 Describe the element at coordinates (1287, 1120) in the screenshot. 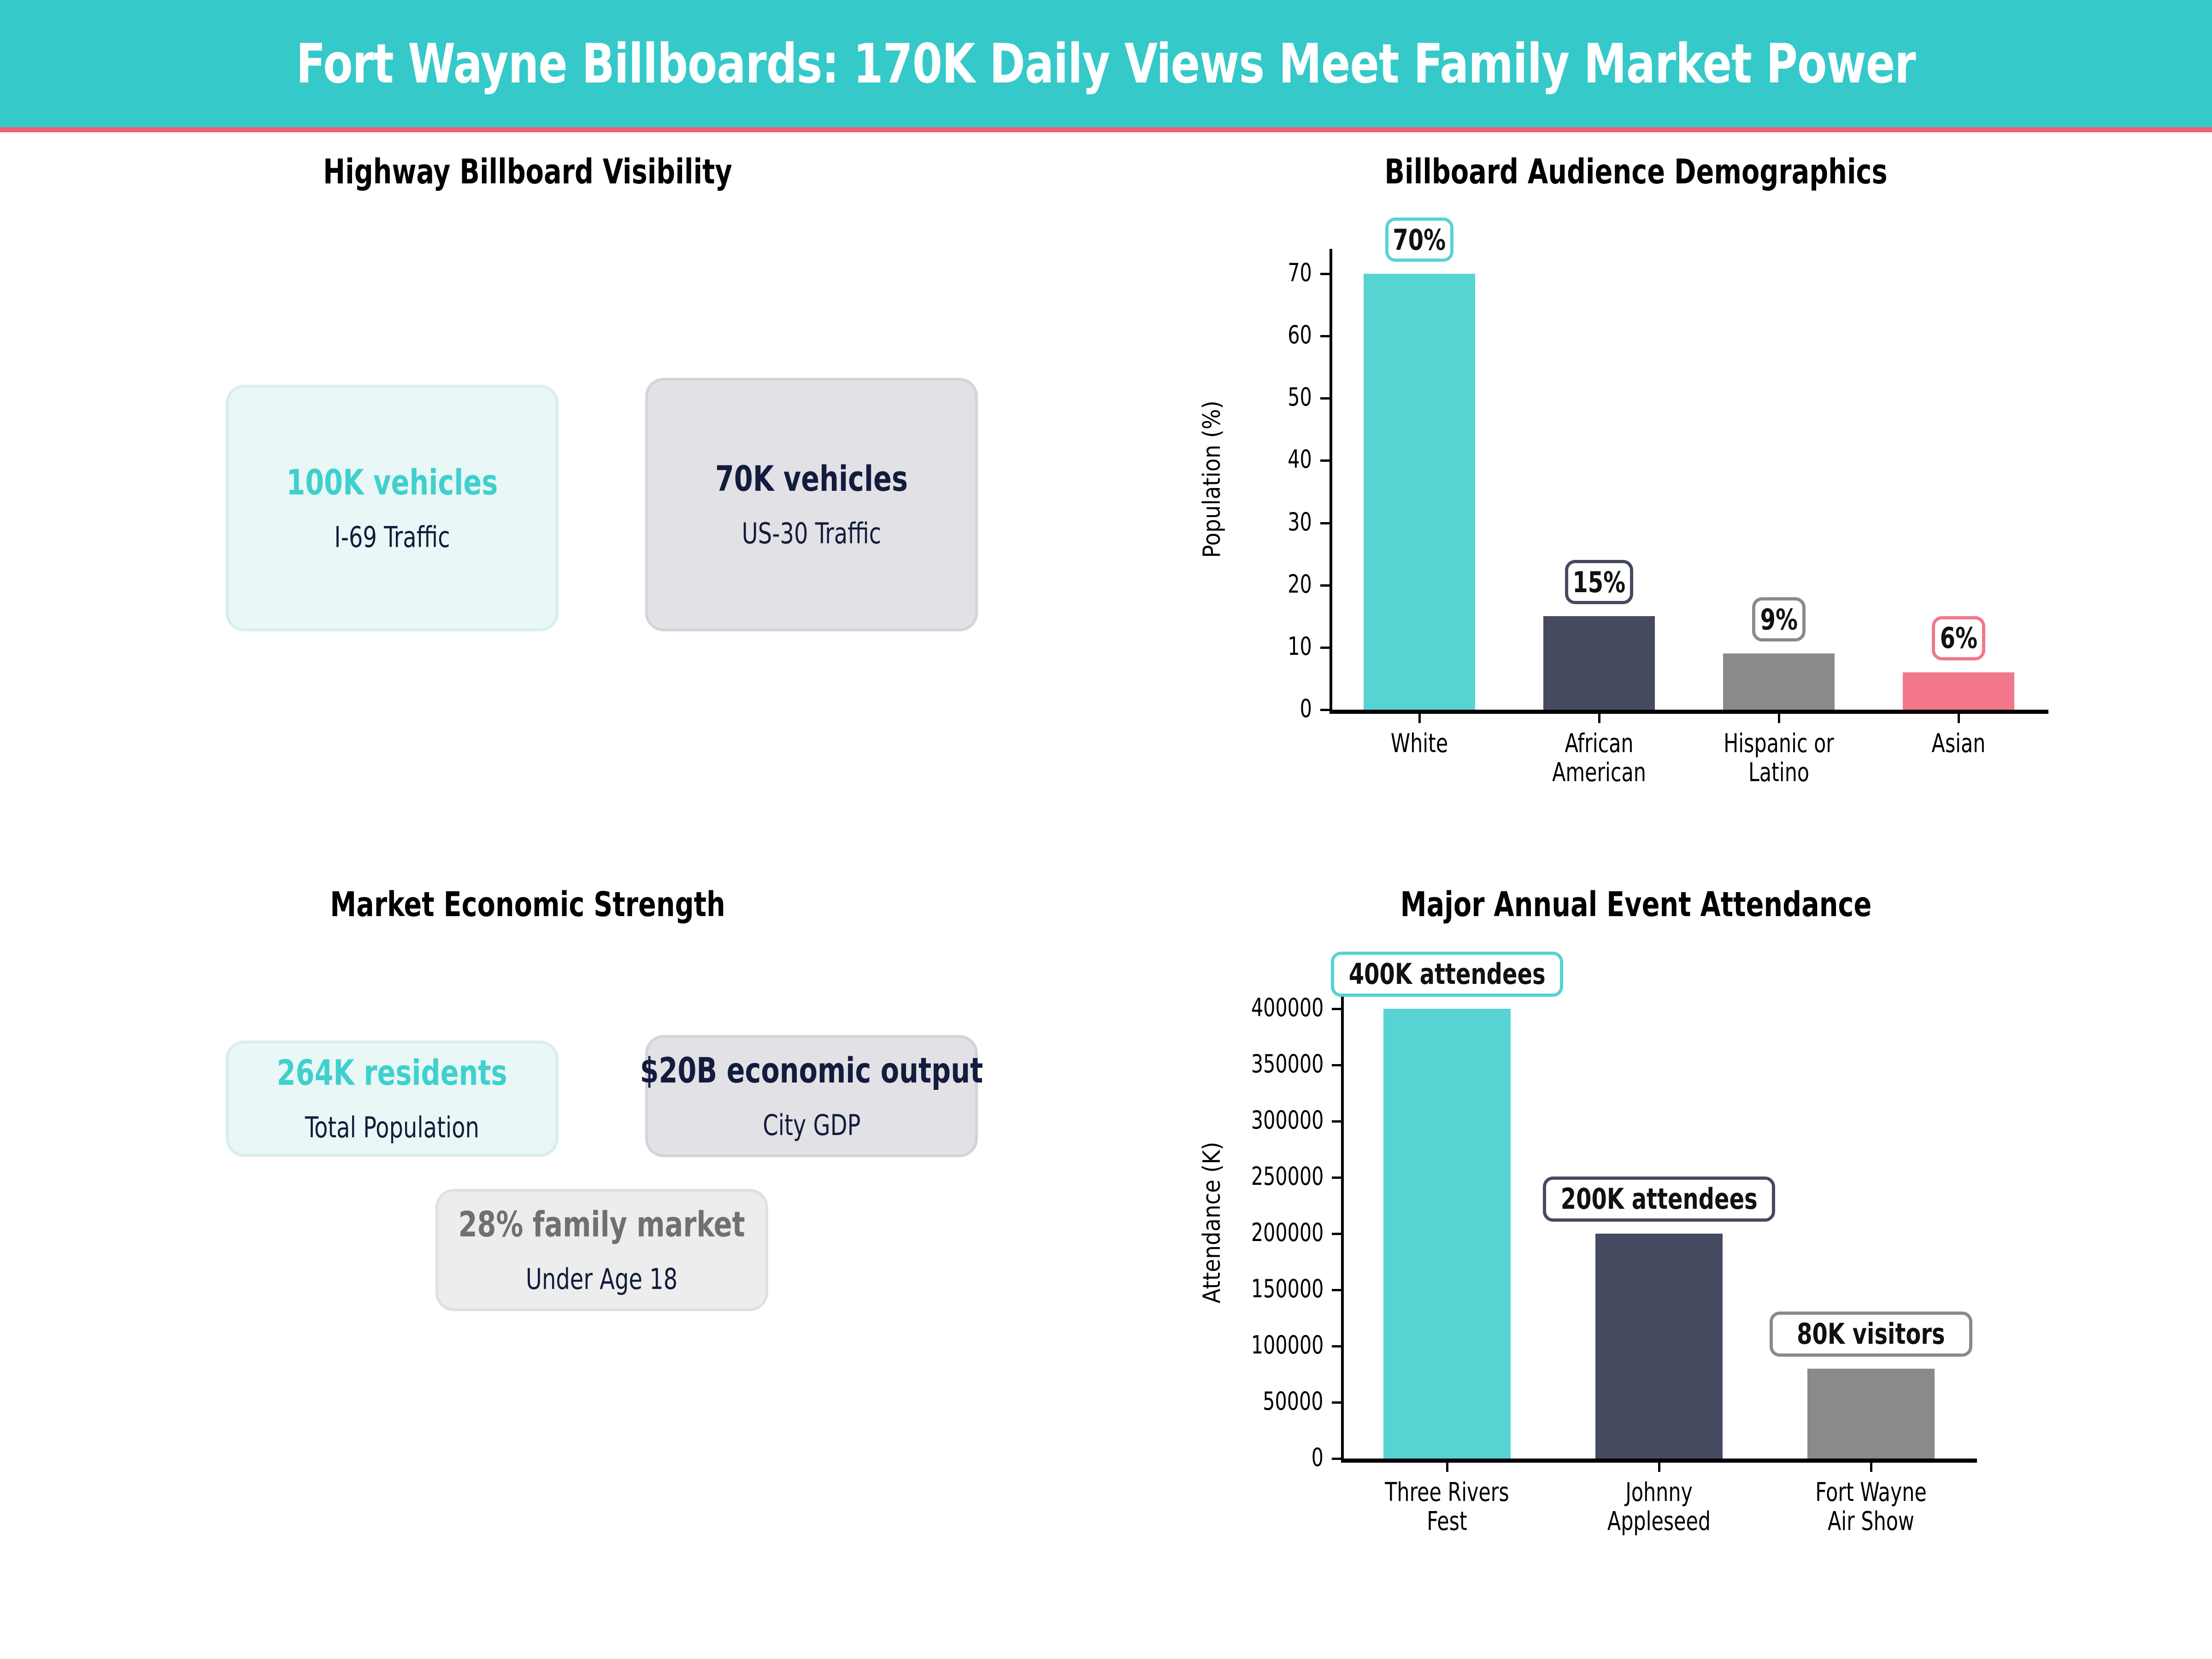

I see `y-tick-label: 300000` at that location.